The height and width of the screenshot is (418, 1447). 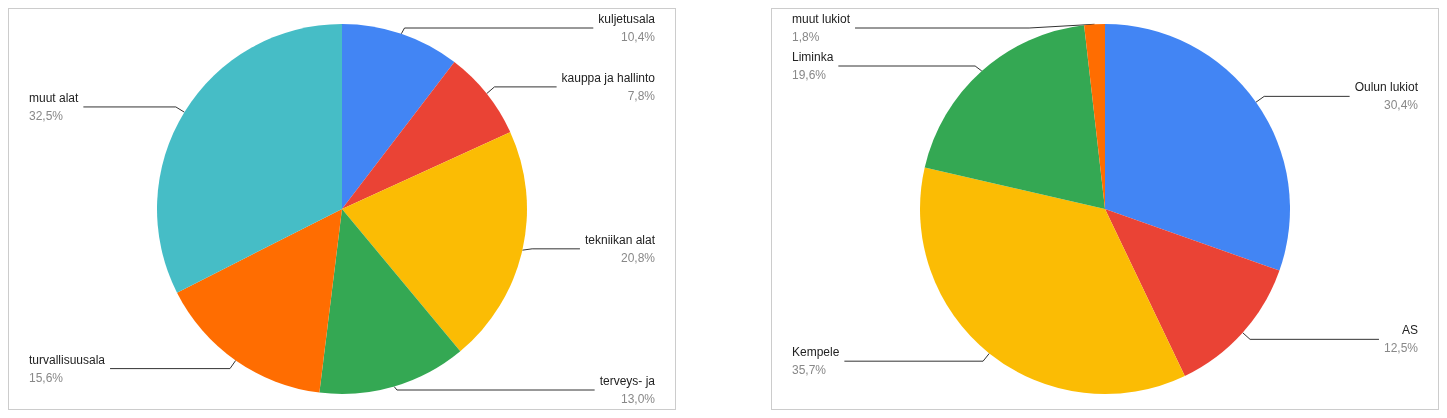 I want to click on slice-label: Oulun lukiot, so click(x=1386, y=87).